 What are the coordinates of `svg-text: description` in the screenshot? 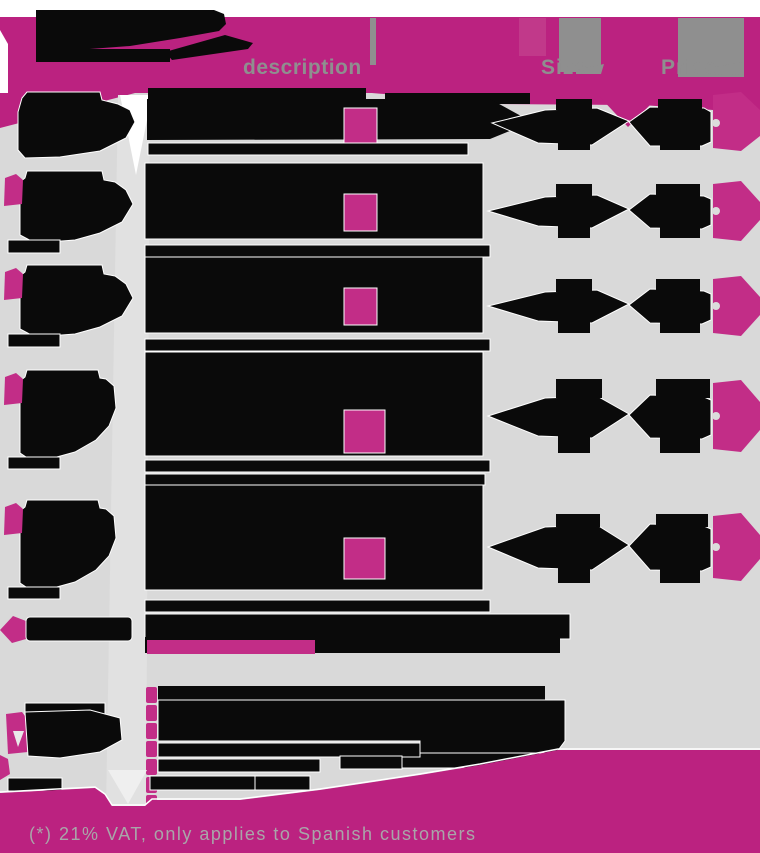 It's located at (302, 67).